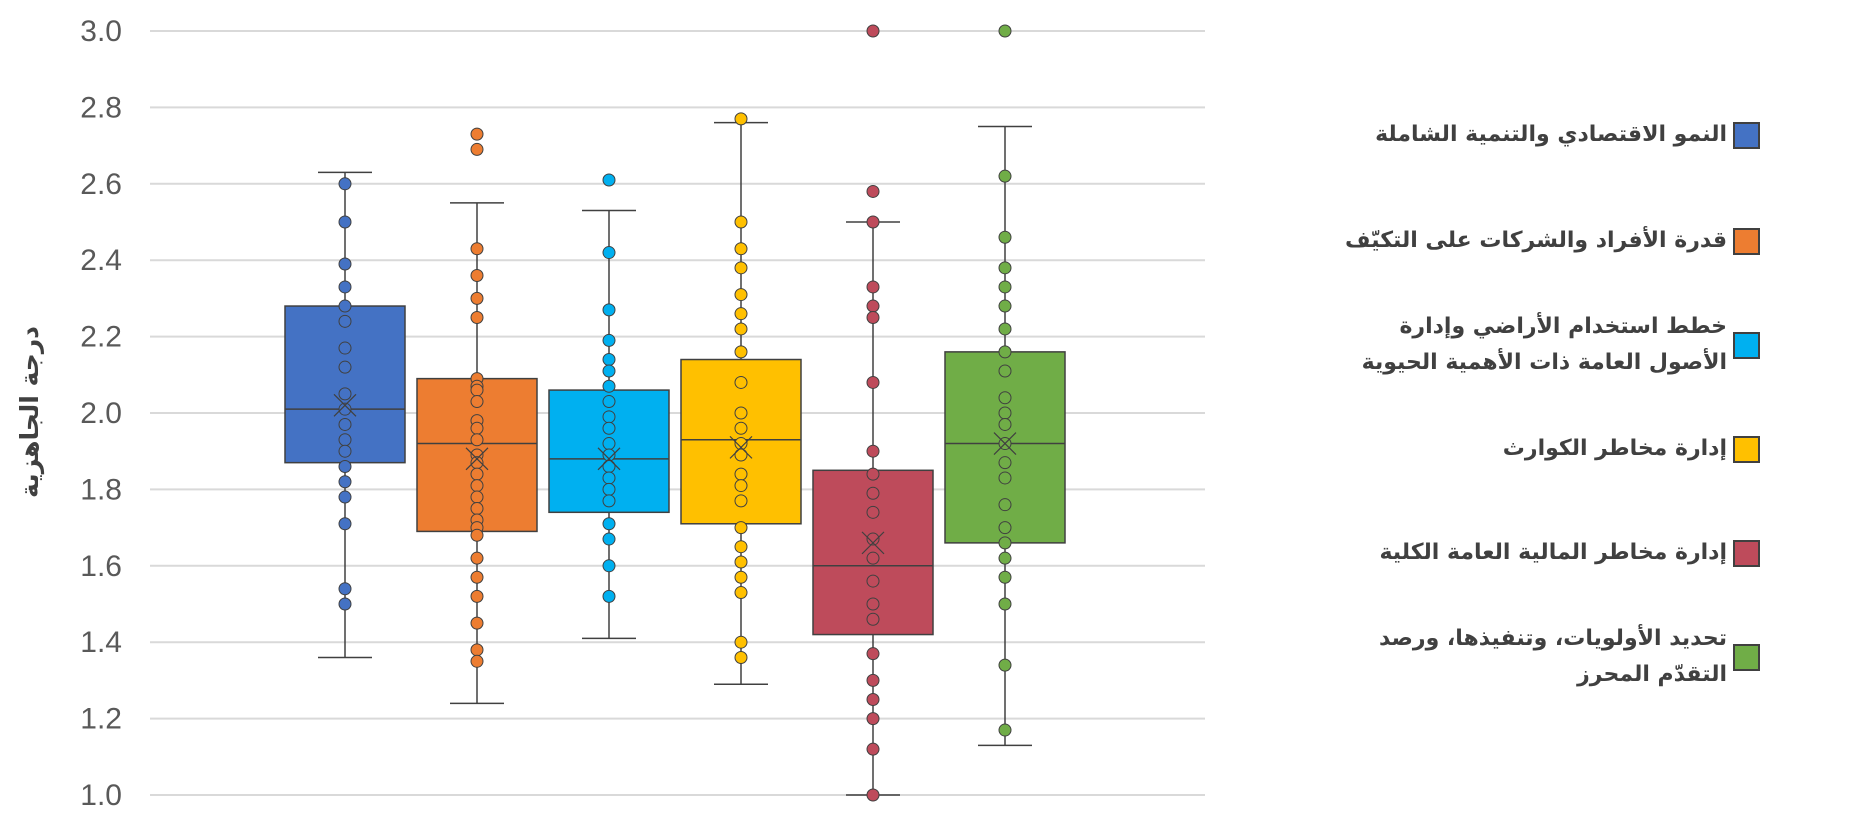 This screenshot has width=1850, height=824. I want to click on y-tick-label: 1.8, so click(101, 489).